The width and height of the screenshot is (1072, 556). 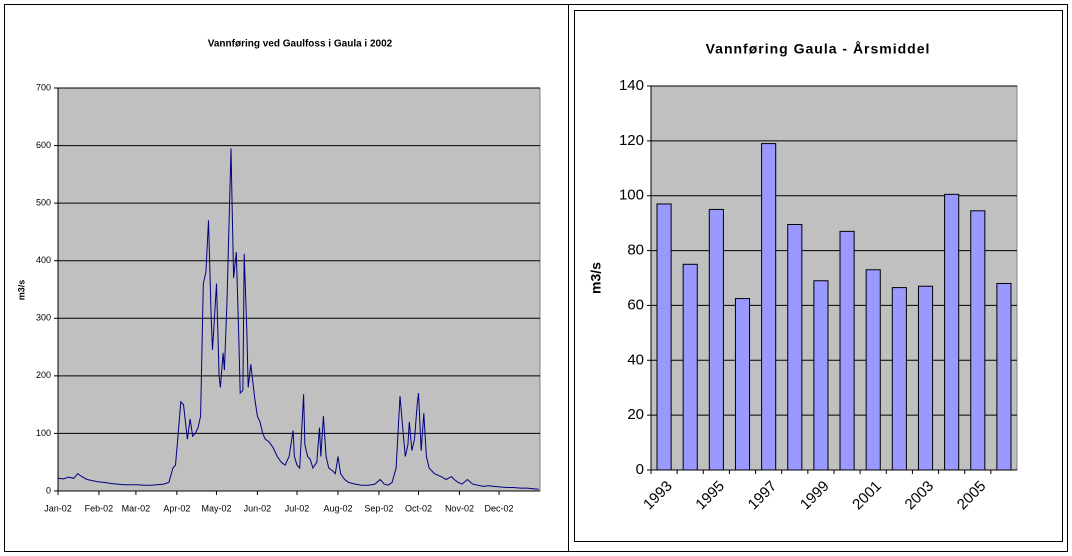 I want to click on x-tick-label: Apr-02, so click(x=176, y=508).